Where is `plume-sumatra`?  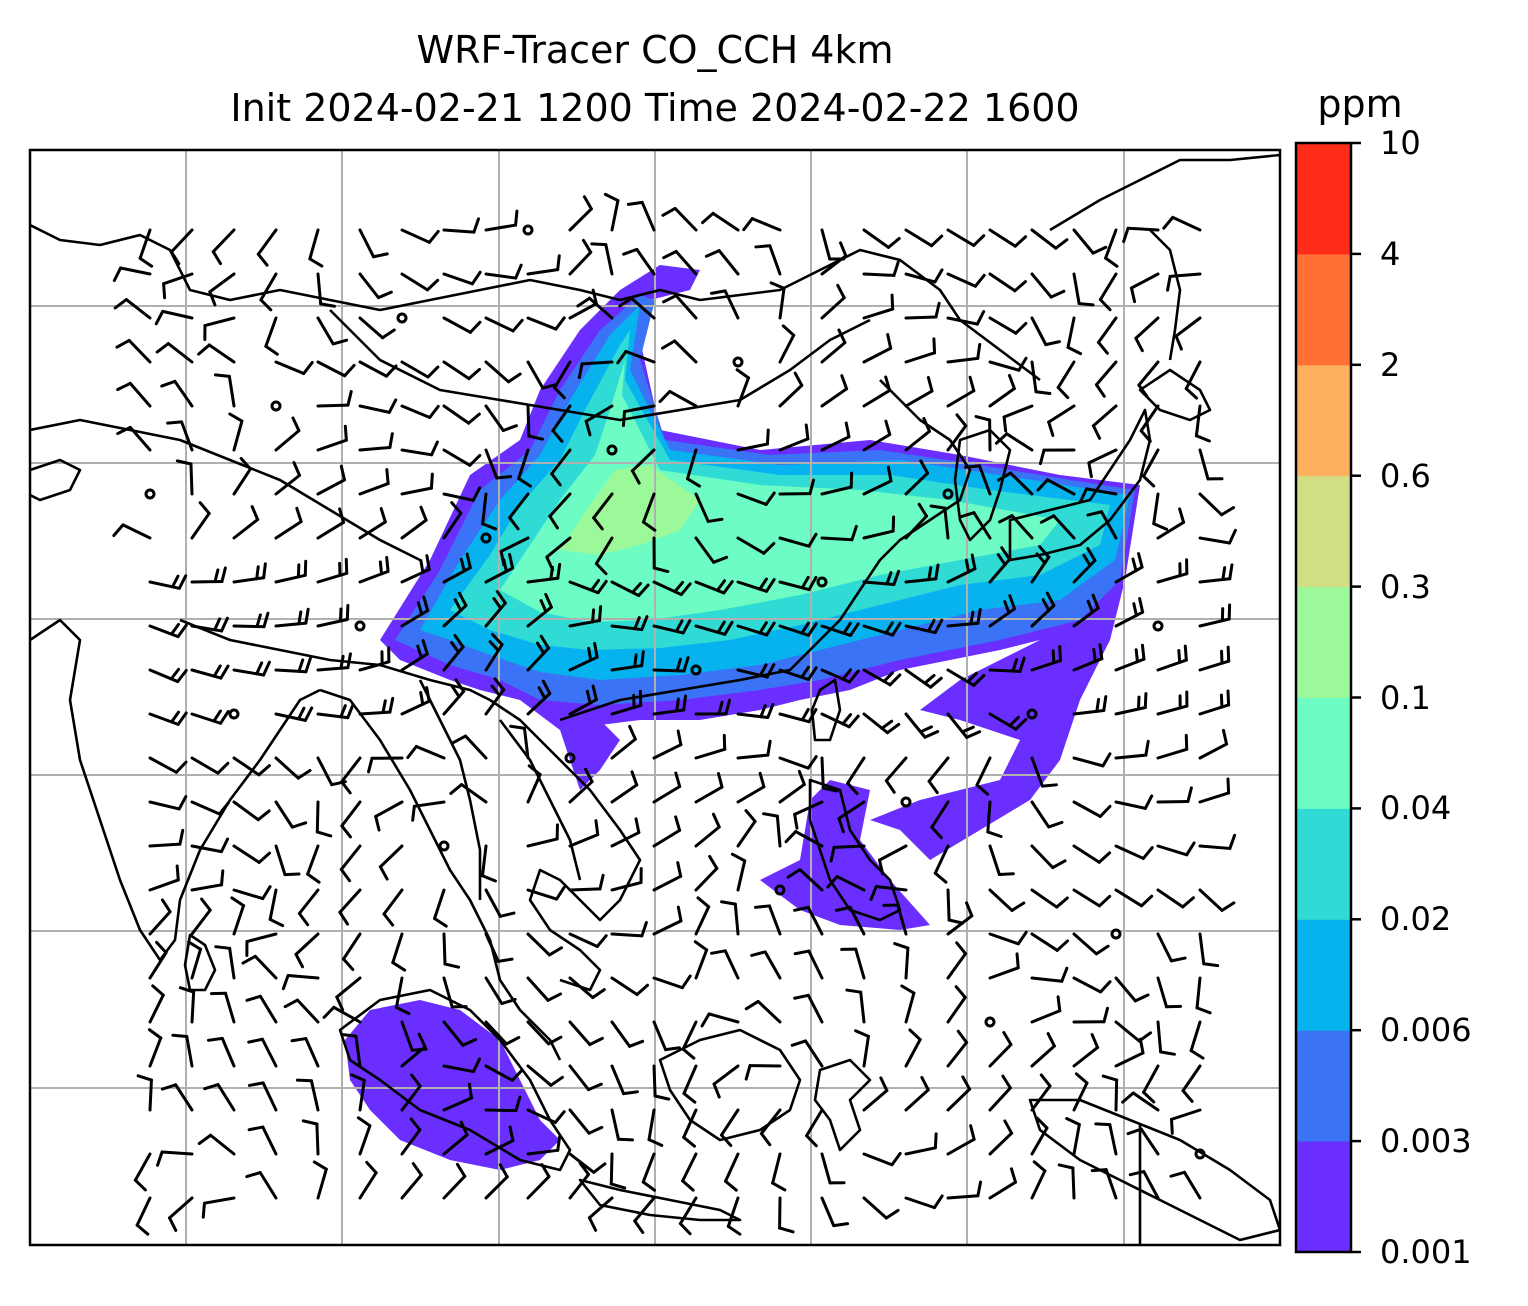 plume-sumatra is located at coordinates (452, 1085).